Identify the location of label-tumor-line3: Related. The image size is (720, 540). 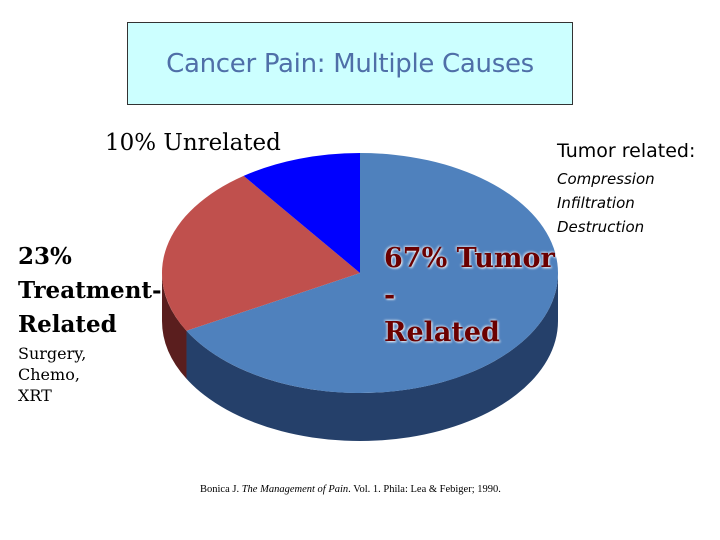
(442, 332).